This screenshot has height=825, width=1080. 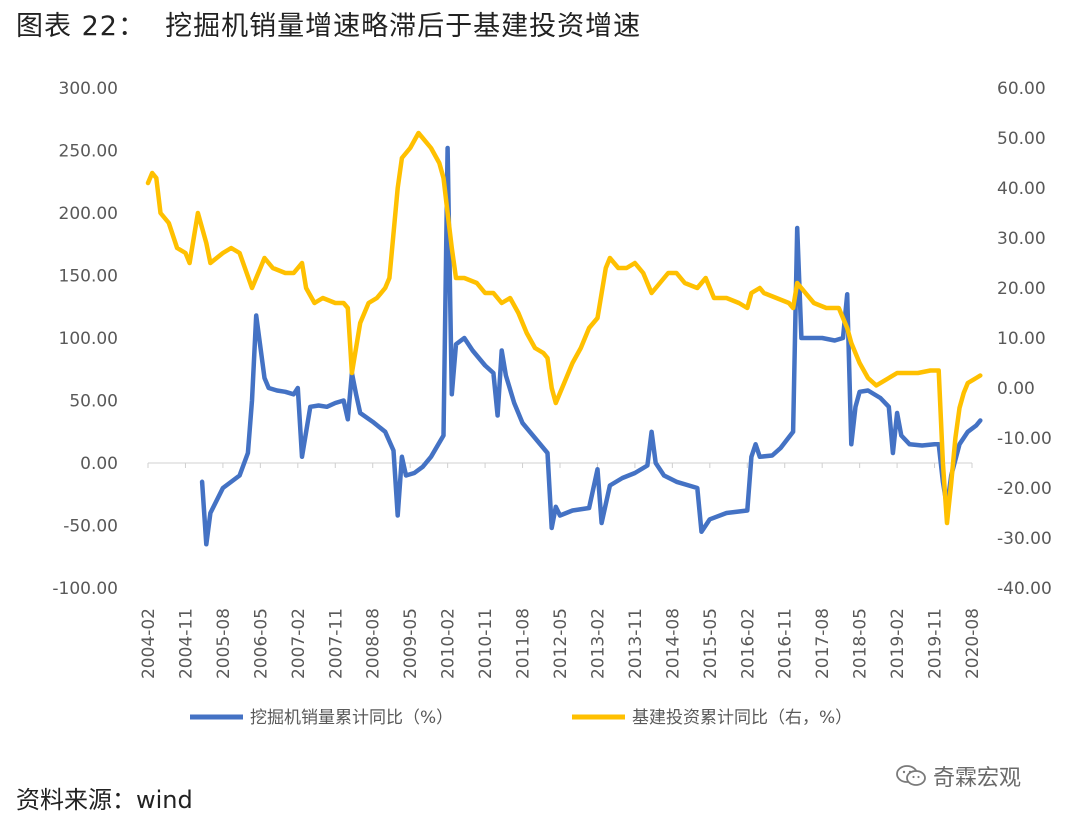 What do you see at coordinates (823, 643) in the screenshot?
I see `x-tick-label: 2017-08` at bounding box center [823, 643].